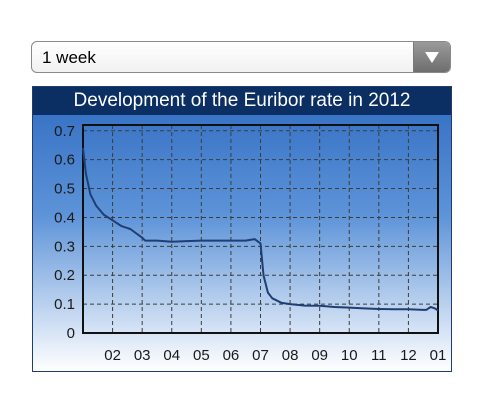 The width and height of the screenshot is (488, 418). What do you see at coordinates (64, 131) in the screenshot?
I see `y-tick-label: 0.7` at bounding box center [64, 131].